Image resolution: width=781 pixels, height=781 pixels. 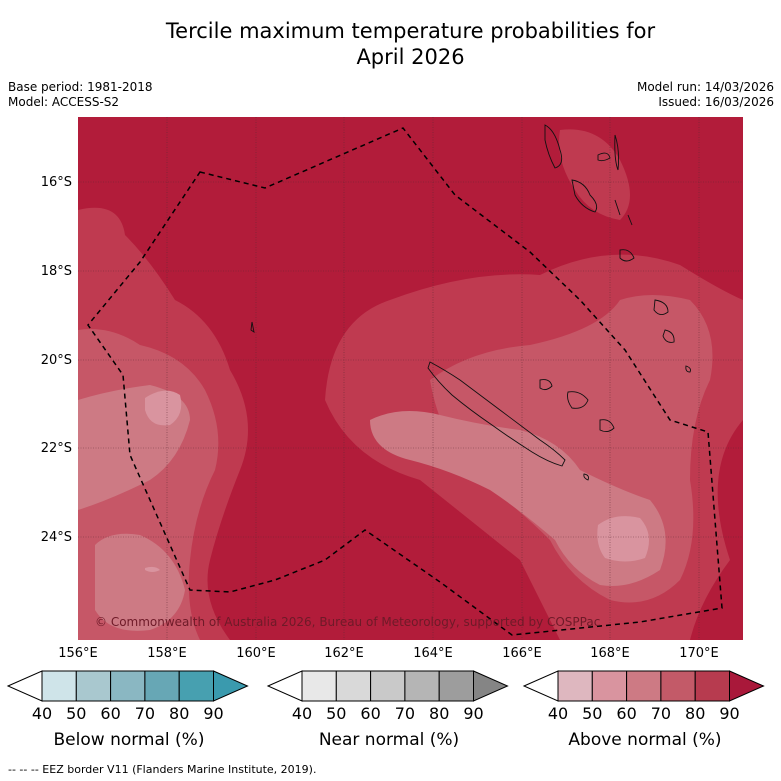 What do you see at coordinates (167, 653) in the screenshot?
I see `lon-label-158e: 158°E` at bounding box center [167, 653].